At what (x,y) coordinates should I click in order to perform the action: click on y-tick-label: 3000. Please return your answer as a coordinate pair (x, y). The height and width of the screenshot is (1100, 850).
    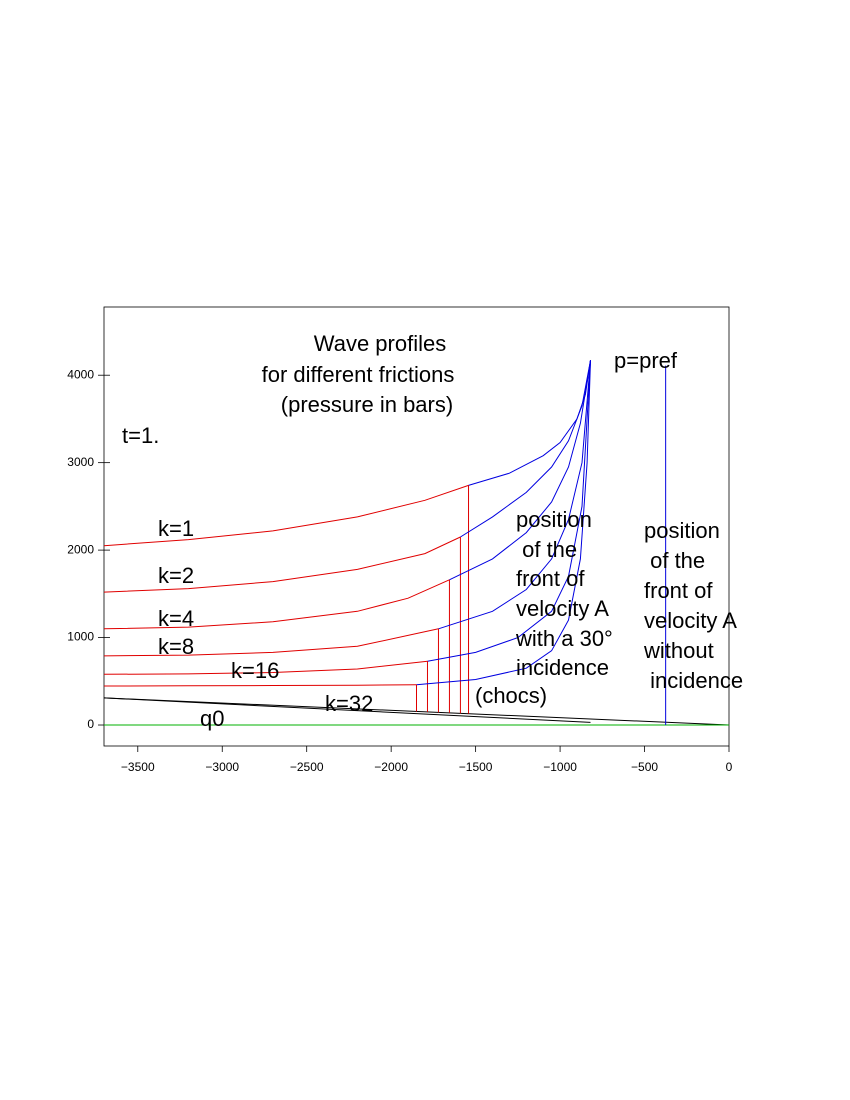
    Looking at the image, I should click on (80, 462).